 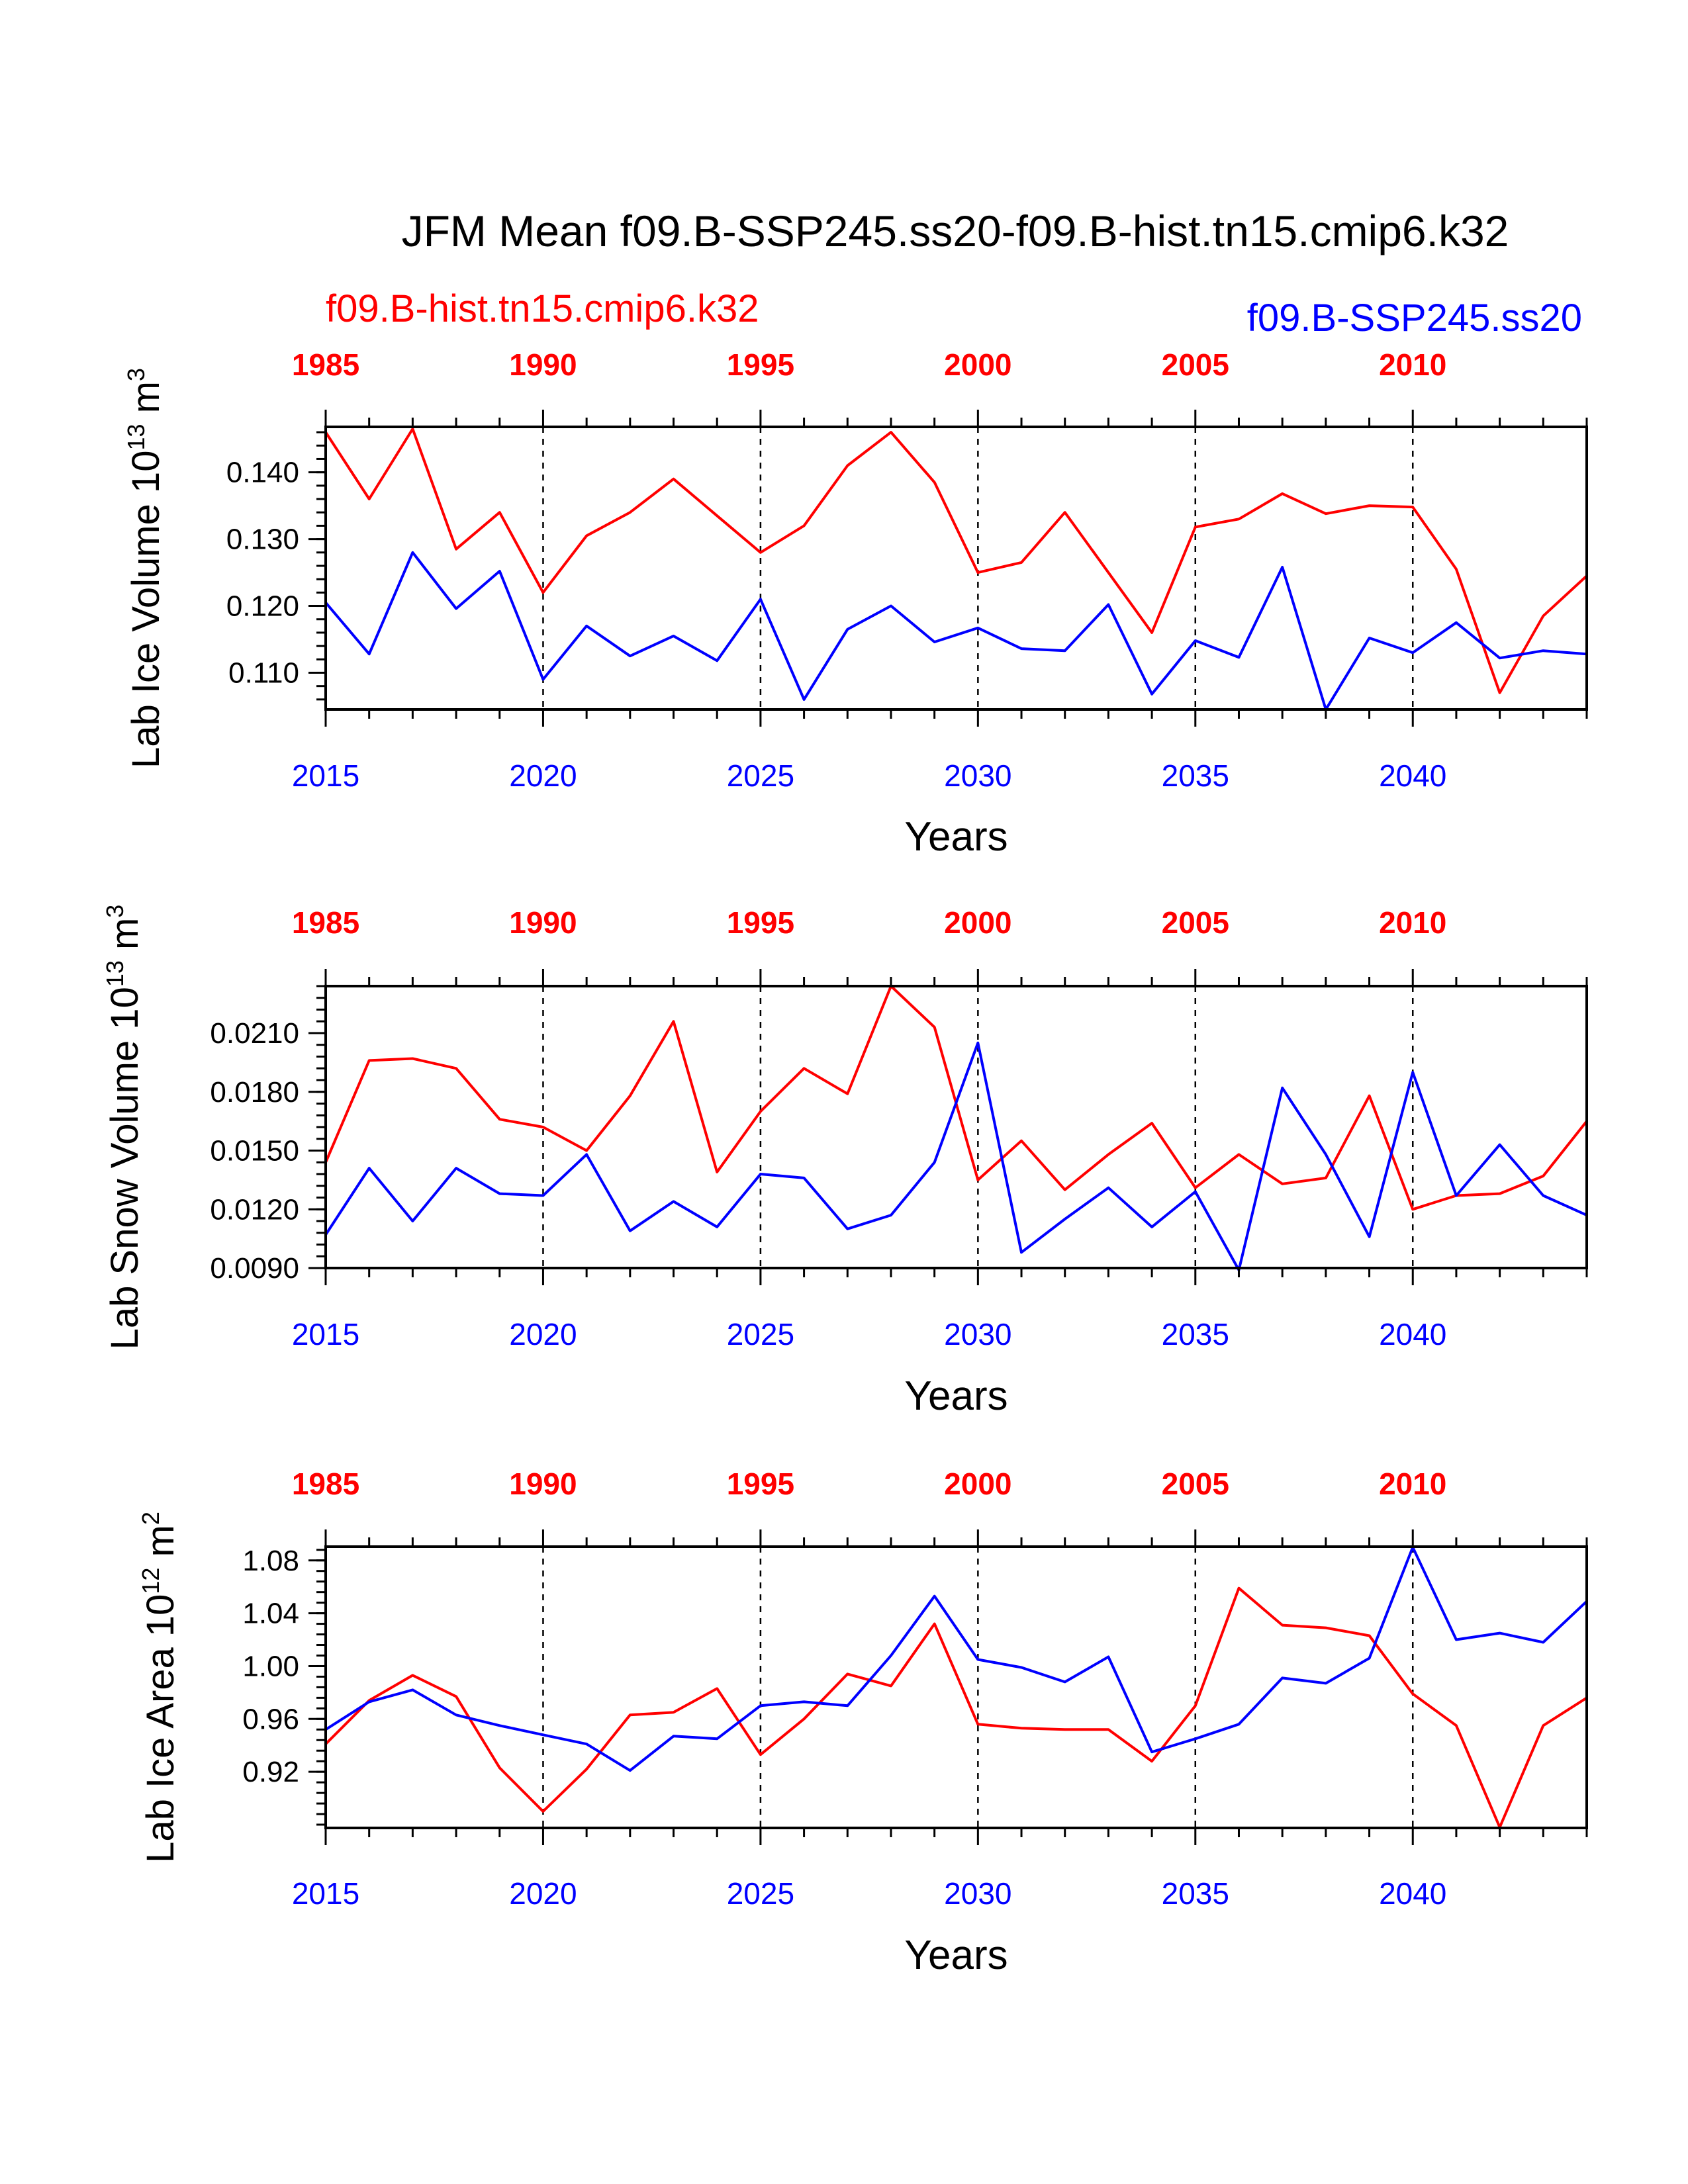 I want to click on y-tick-label: 0.110, so click(x=263, y=673).